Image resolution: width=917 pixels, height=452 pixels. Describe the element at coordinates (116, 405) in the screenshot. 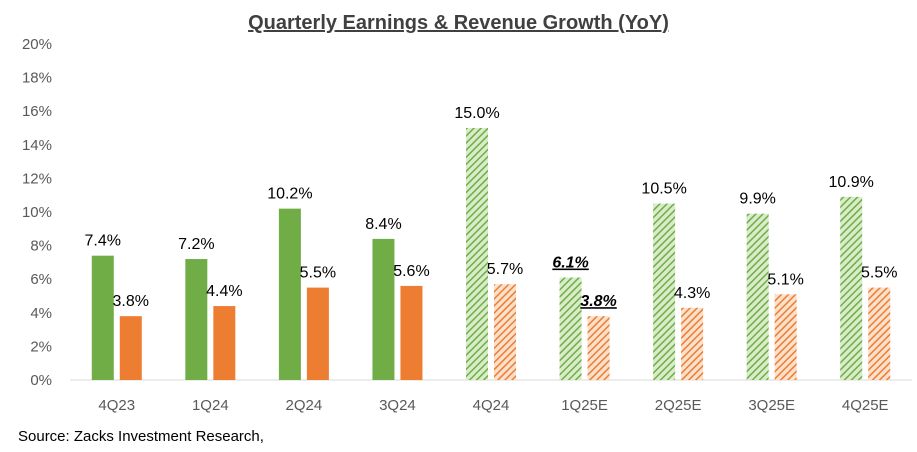

I see `x-tick-label: 4Q23` at that location.